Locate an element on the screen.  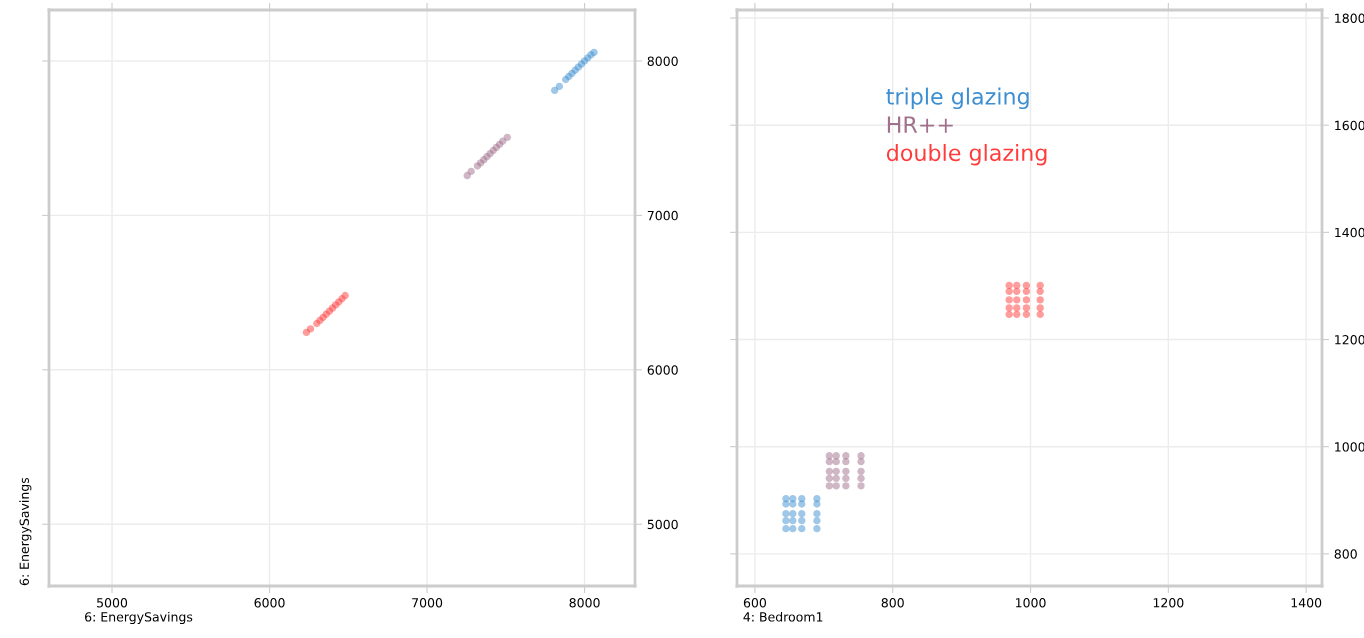
x-axis-title: 4: Bedroom1 is located at coordinates (783, 616).